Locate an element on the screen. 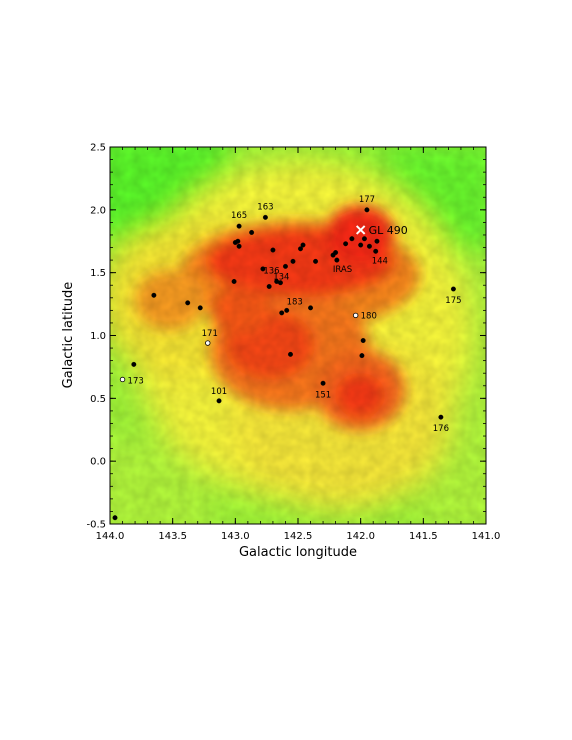 The image size is (572, 740). source-label: 177 is located at coordinates (367, 200).